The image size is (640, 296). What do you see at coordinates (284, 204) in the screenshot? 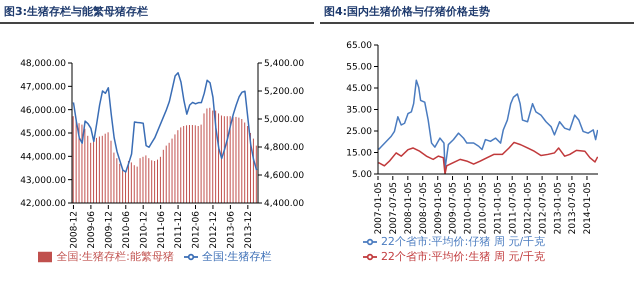
I see `y2-tick-label: 4,400.00` at bounding box center [284, 204].